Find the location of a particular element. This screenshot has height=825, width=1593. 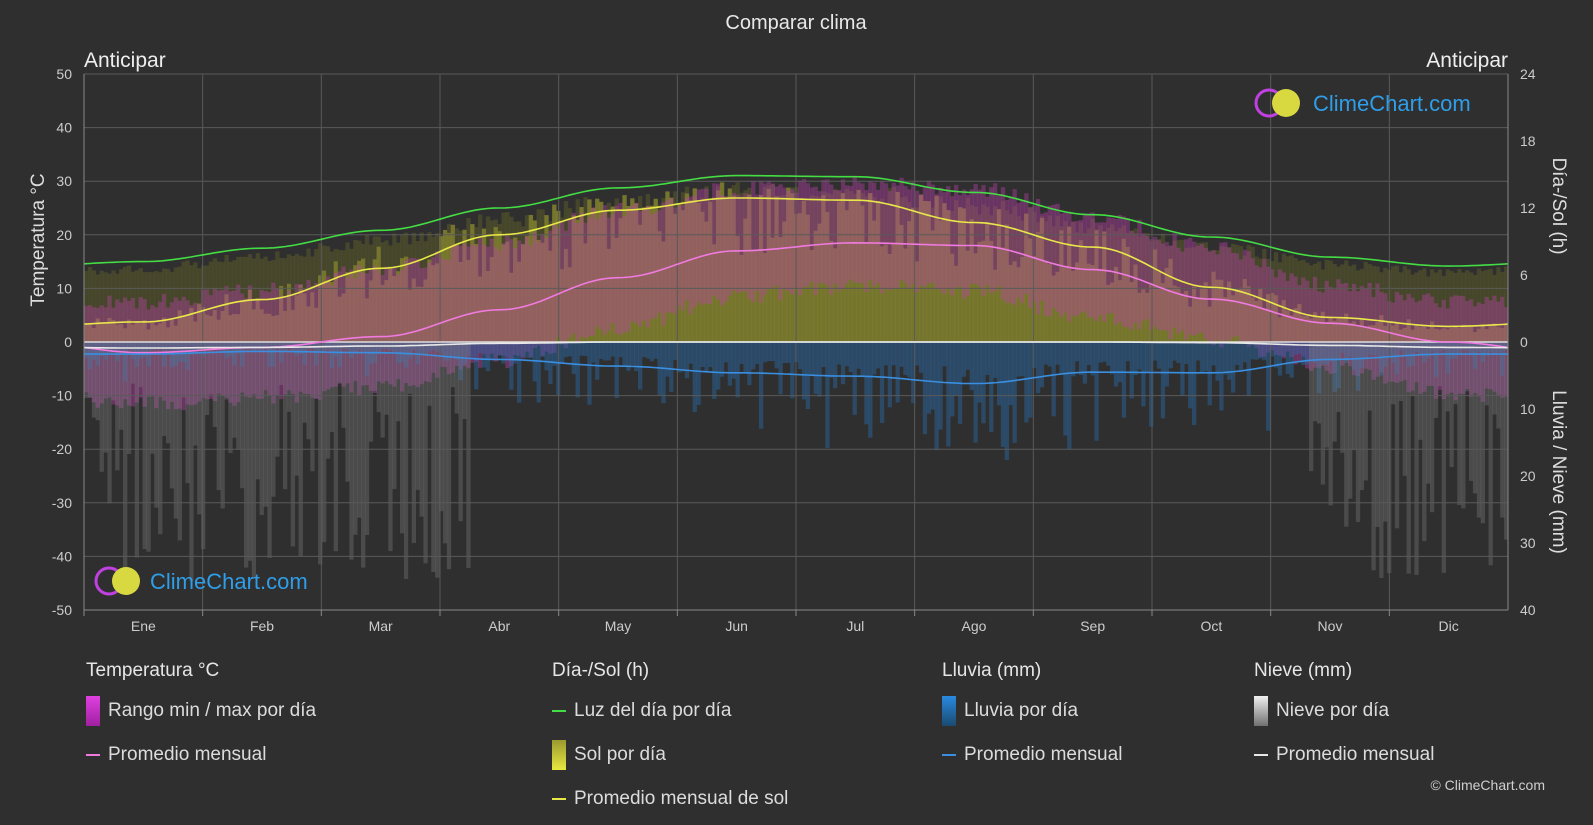

snow-swatch is located at coordinates (1261, 711).